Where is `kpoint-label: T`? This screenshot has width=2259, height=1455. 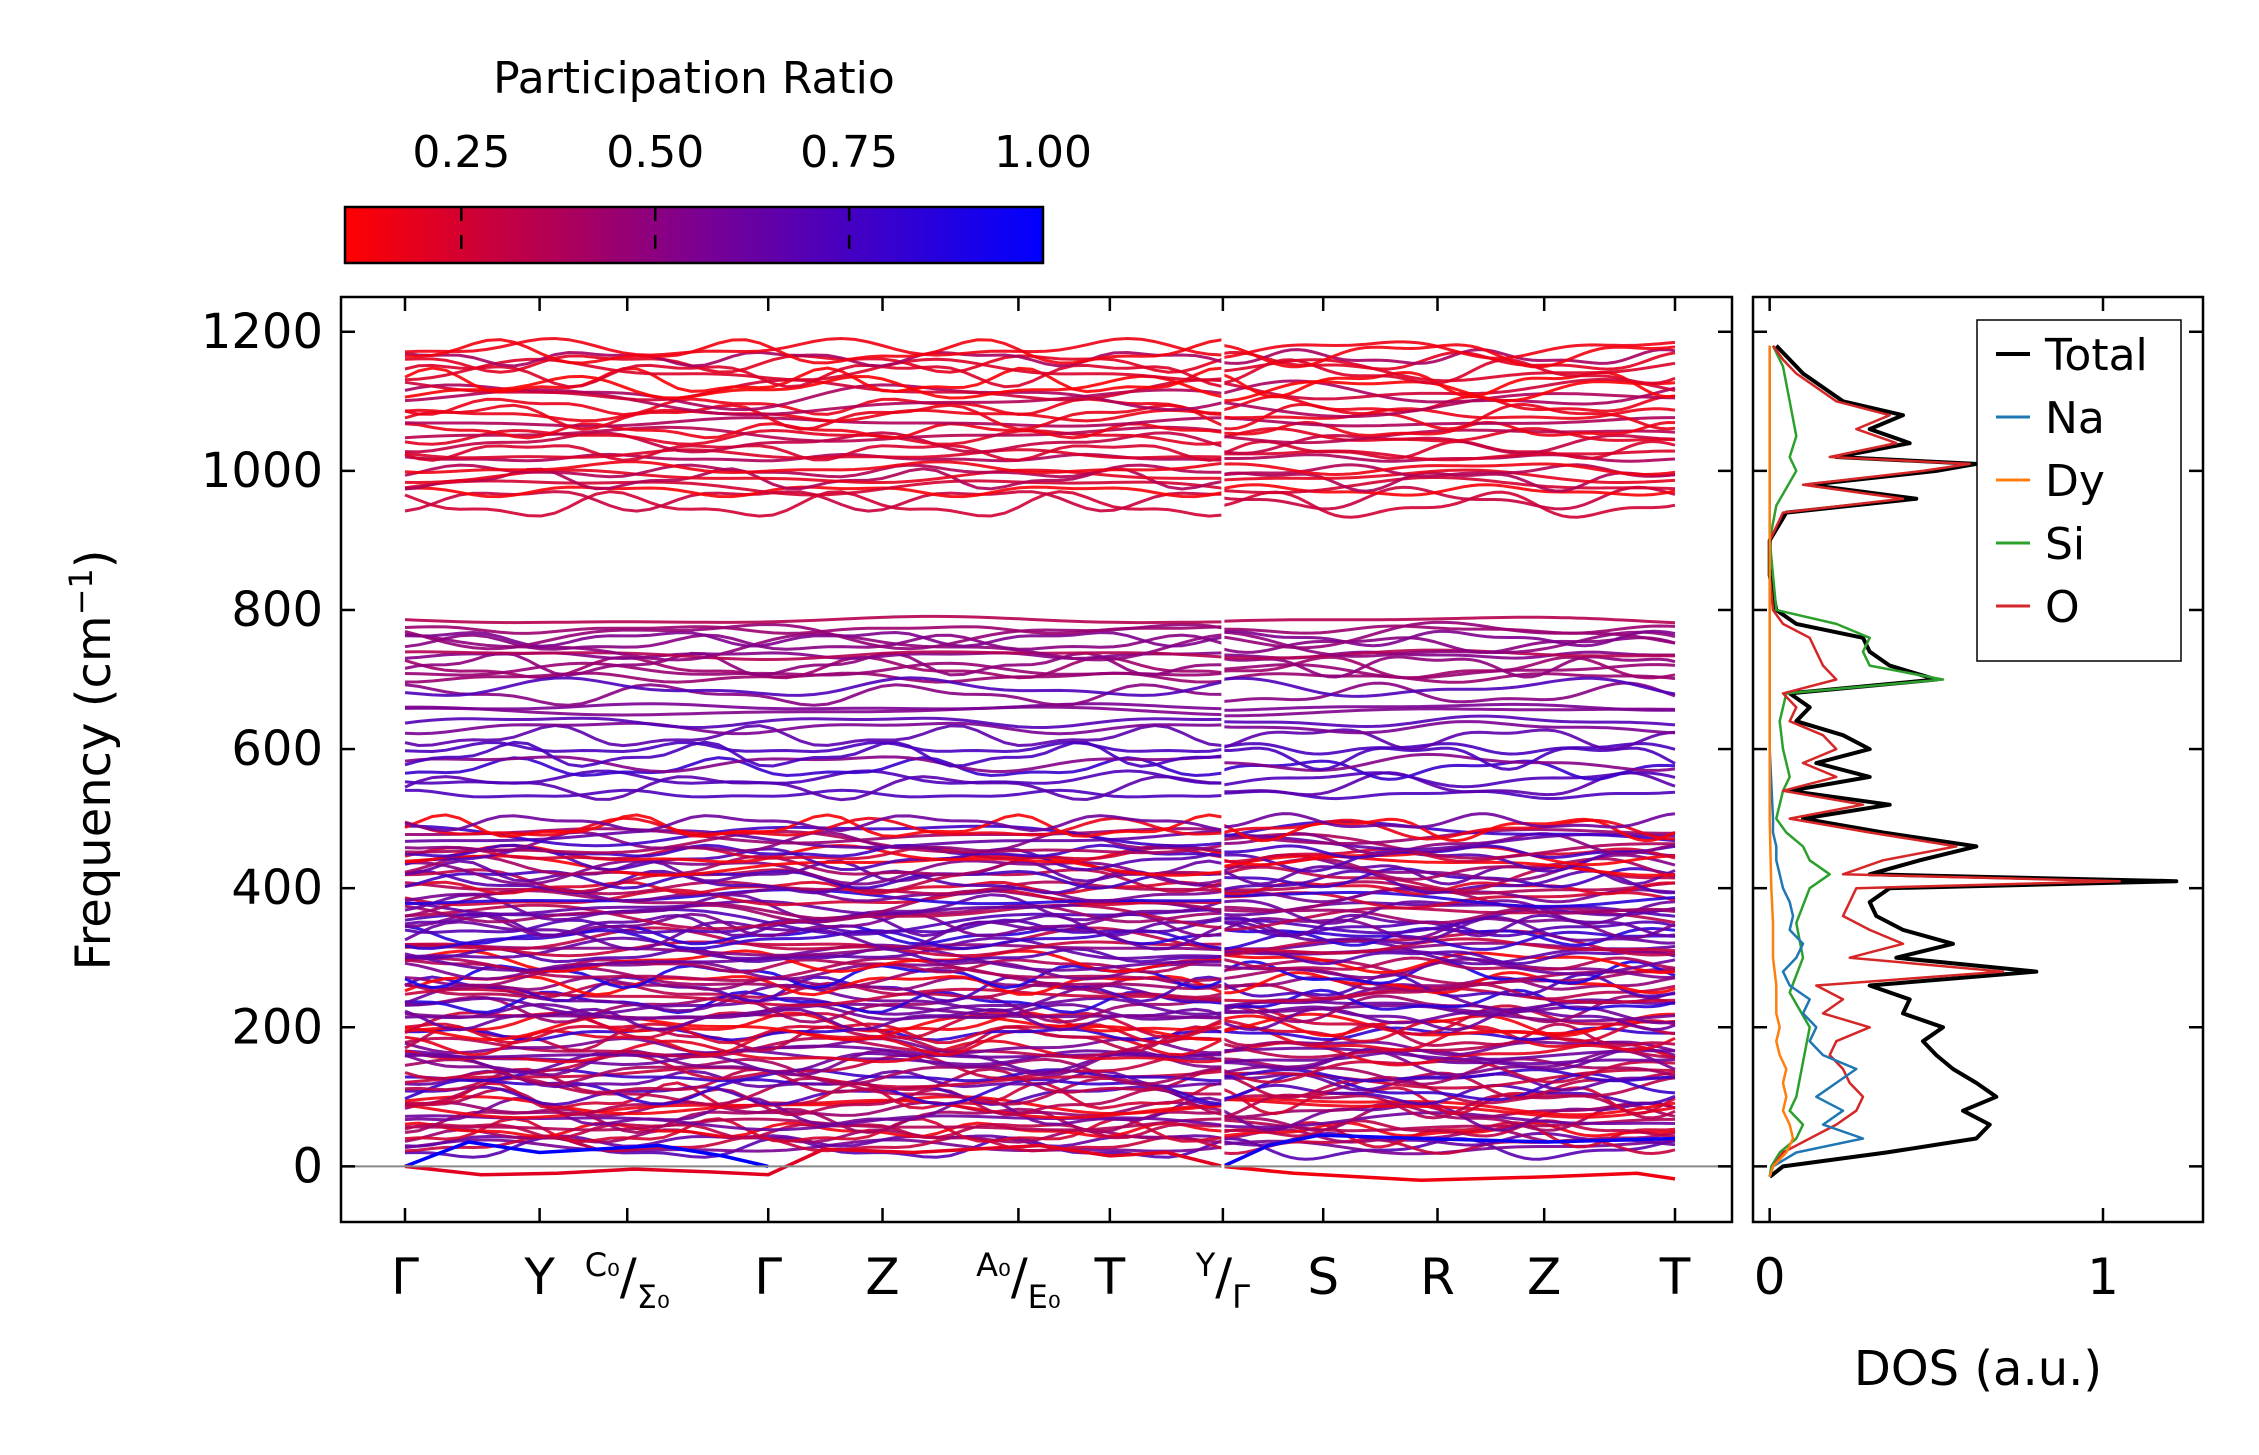 kpoint-label: T is located at coordinates (1675, 1277).